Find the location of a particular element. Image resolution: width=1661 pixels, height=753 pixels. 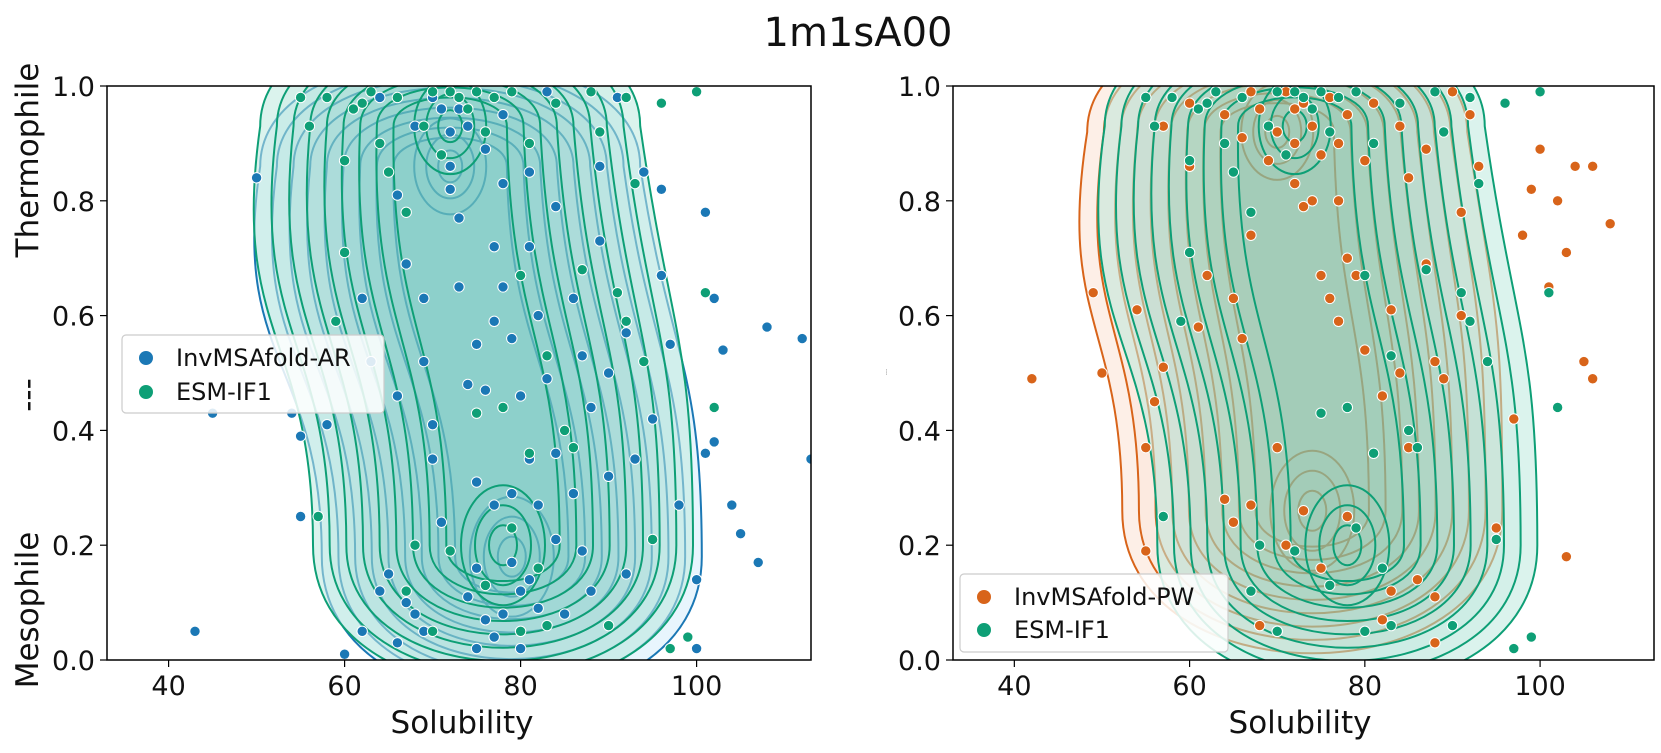

left-legend: InvMSAfold-AR ESM-IF1 is located at coordinates (253, 374).